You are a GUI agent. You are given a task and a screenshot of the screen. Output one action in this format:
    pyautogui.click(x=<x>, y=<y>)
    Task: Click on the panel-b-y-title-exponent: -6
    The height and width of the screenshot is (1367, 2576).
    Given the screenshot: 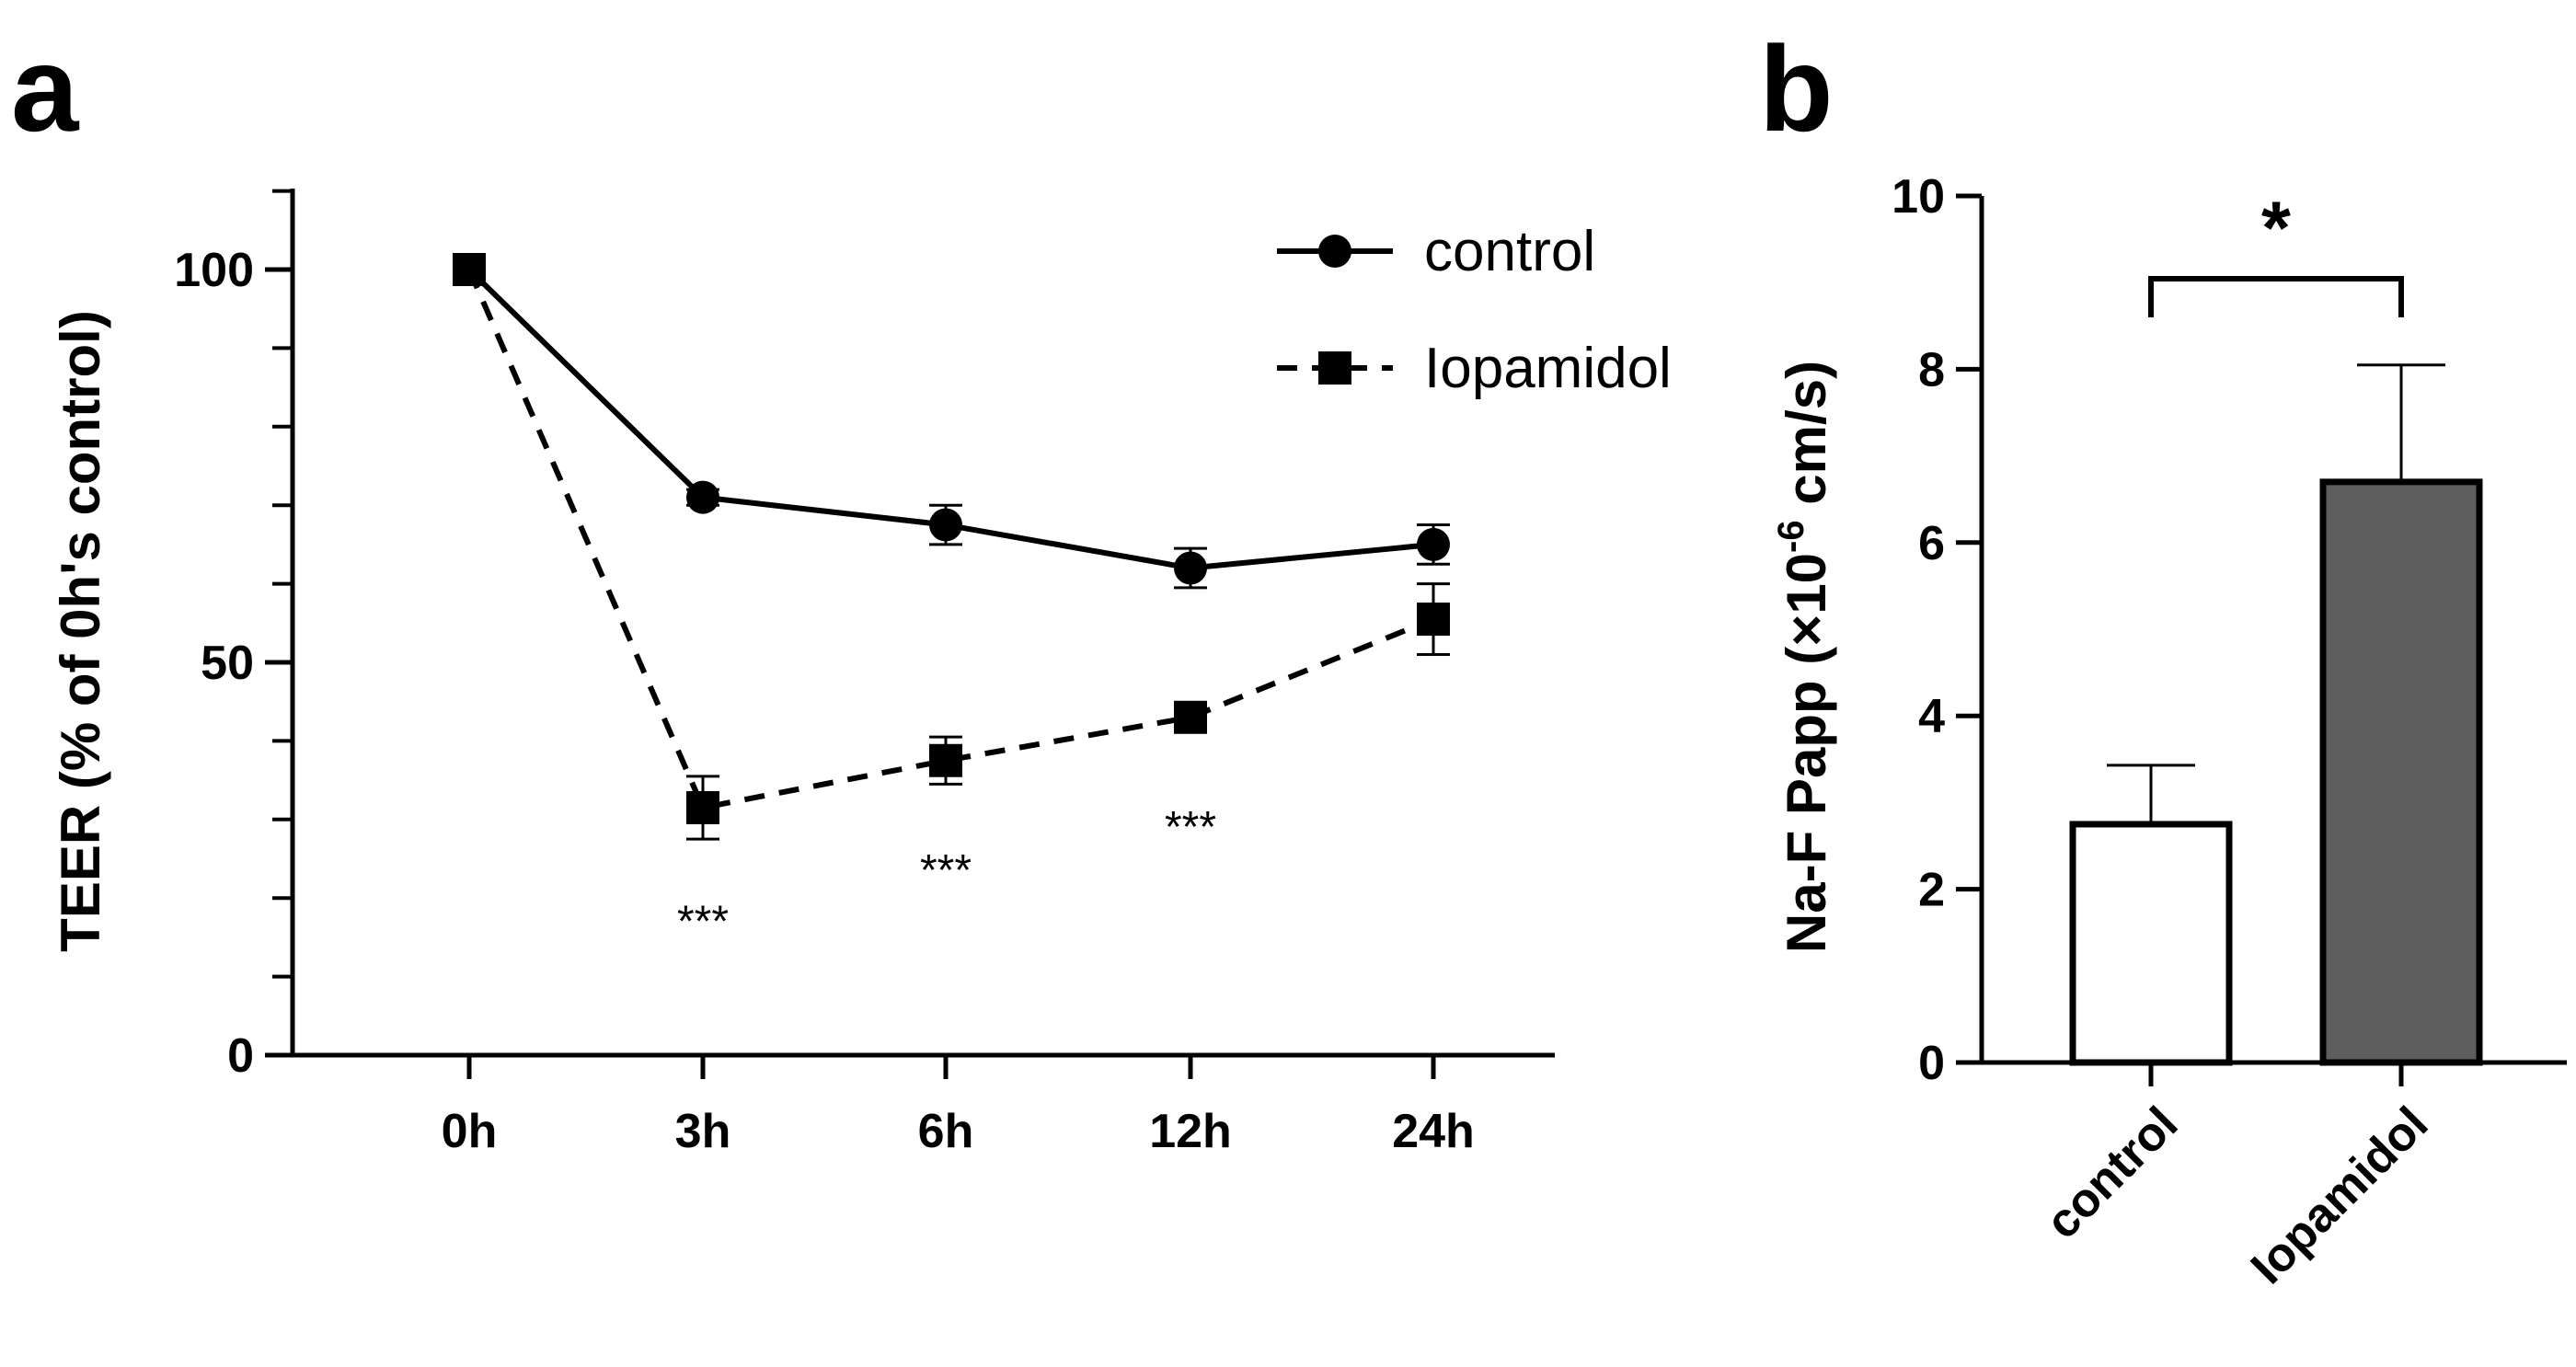 What is the action you would take?
    pyautogui.click(x=1791, y=537)
    